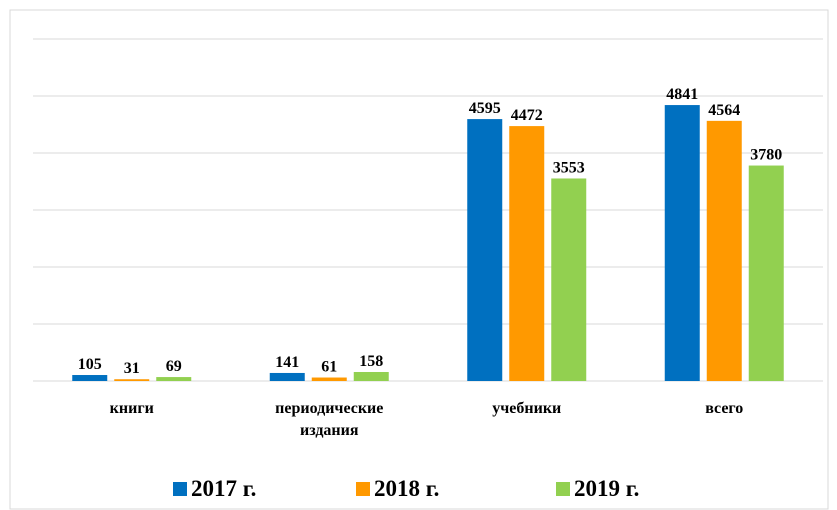 The image size is (837, 510). Describe the element at coordinates (766, 155) in the screenshot. I see `data-label: 3780` at that location.